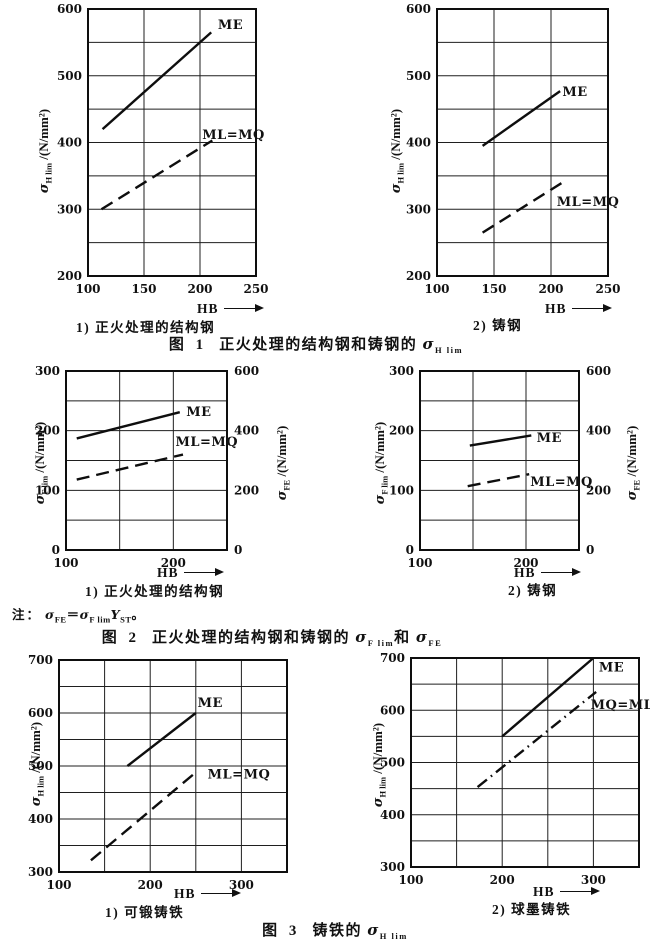 The image size is (650, 945). What do you see at coordinates (340, 931) in the screenshot?
I see `caption-text: 铸铁的` at bounding box center [340, 931].